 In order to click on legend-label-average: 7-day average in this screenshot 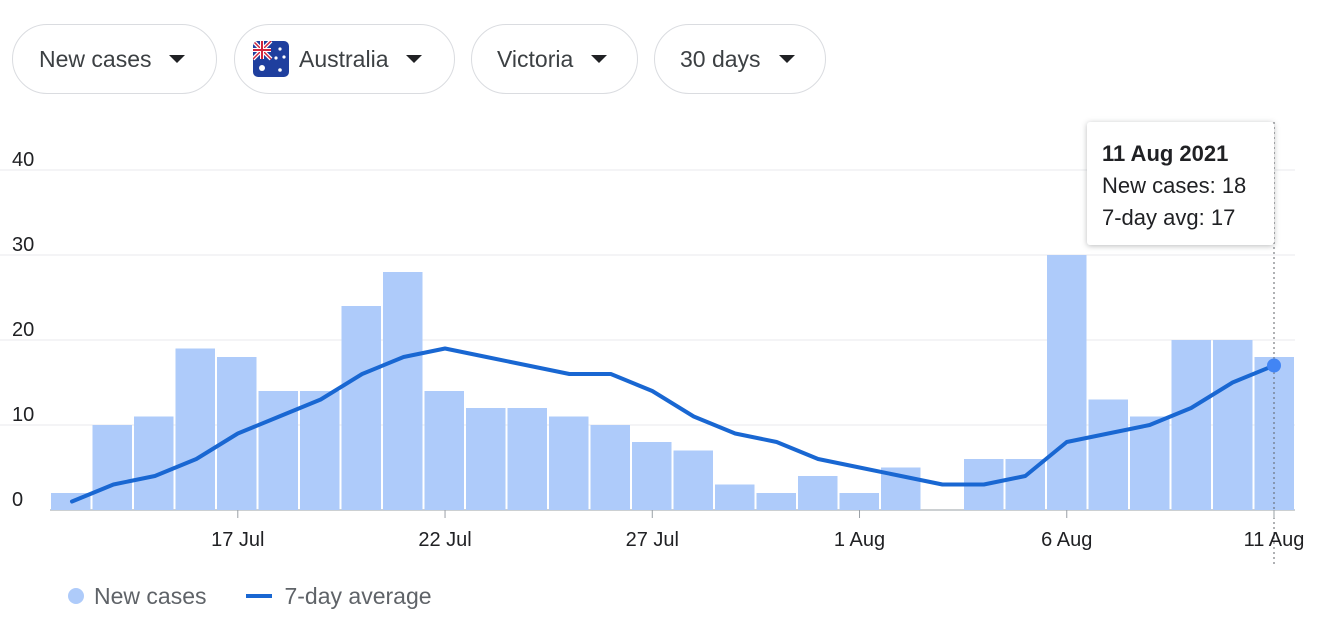, I will do `click(358, 595)`.